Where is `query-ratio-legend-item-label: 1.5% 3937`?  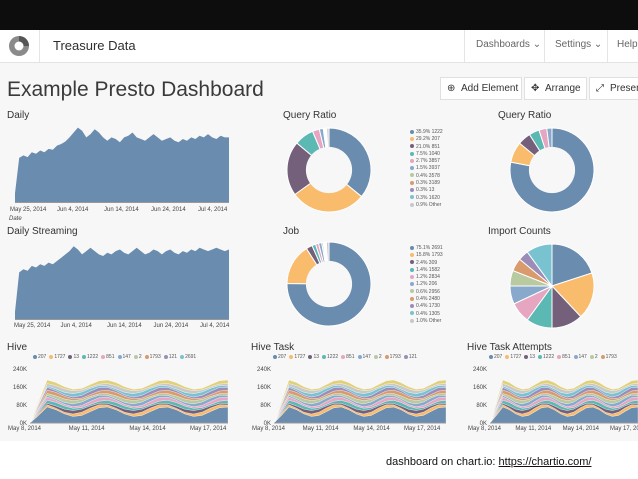 query-ratio-legend-item-label: 1.5% 3937 is located at coordinates (428, 168).